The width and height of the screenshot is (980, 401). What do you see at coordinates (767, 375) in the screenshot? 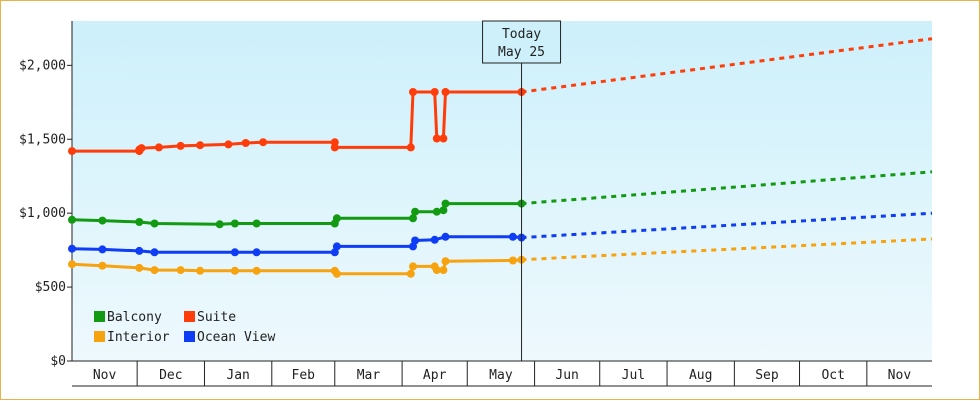
I see `x-tick-label: Sep` at bounding box center [767, 375].